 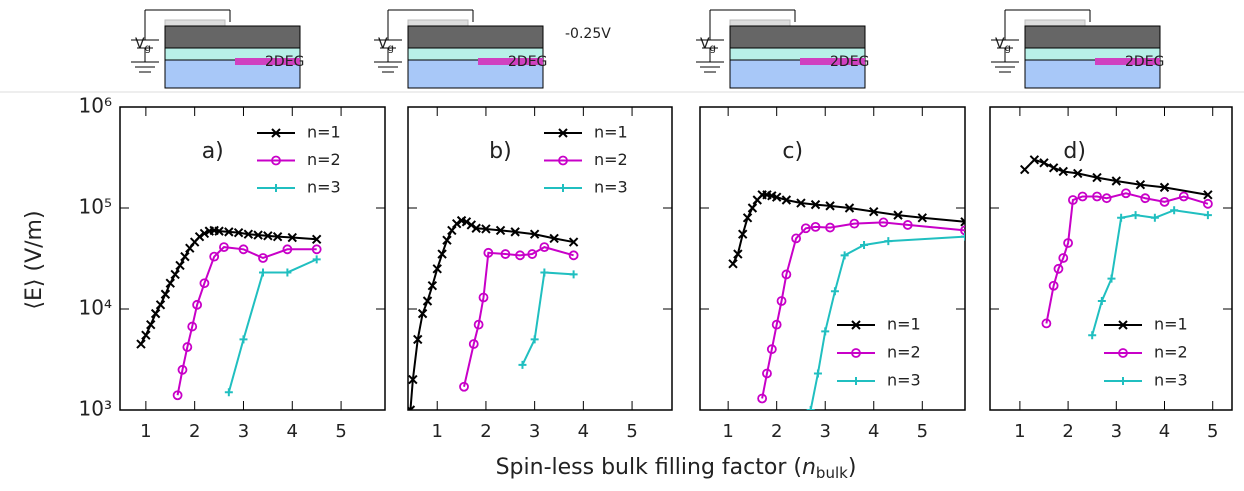 I want to click on y-tick-label: 10⁵, so click(x=95, y=207).